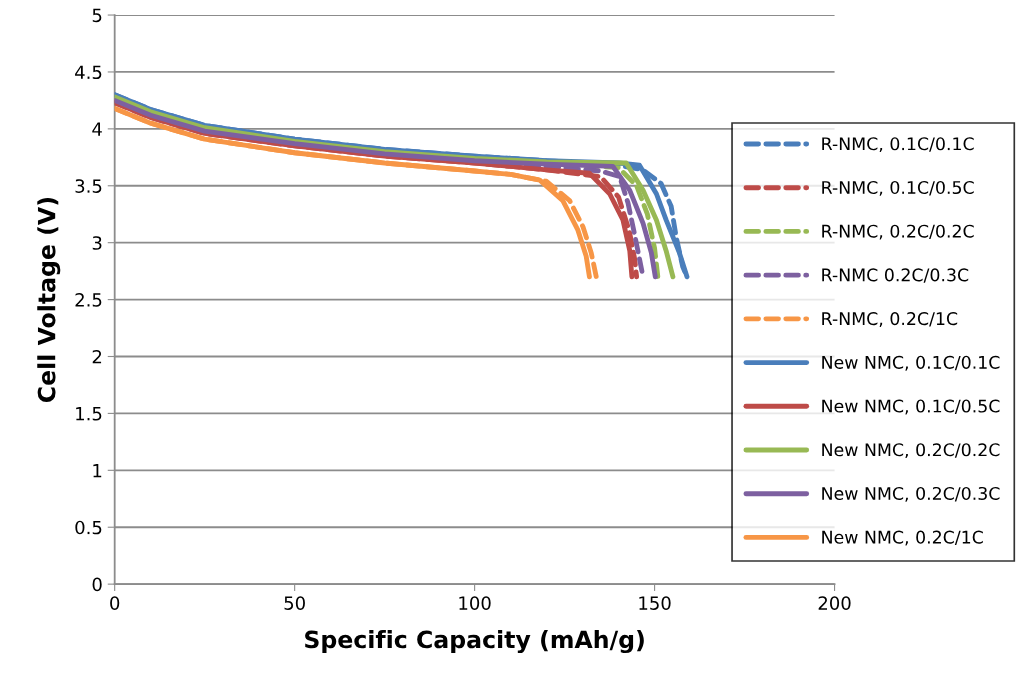 This screenshot has width=1024, height=684. I want to click on legend-label: New NMC, 0.2C/0.3C, so click(911, 494).